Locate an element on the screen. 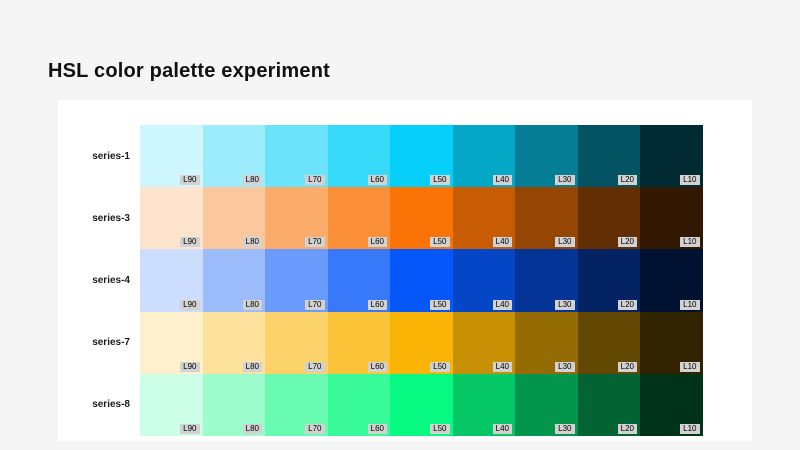 This screenshot has width=800, height=450. swatch-series-8-L80: L80 is located at coordinates (233, 404).